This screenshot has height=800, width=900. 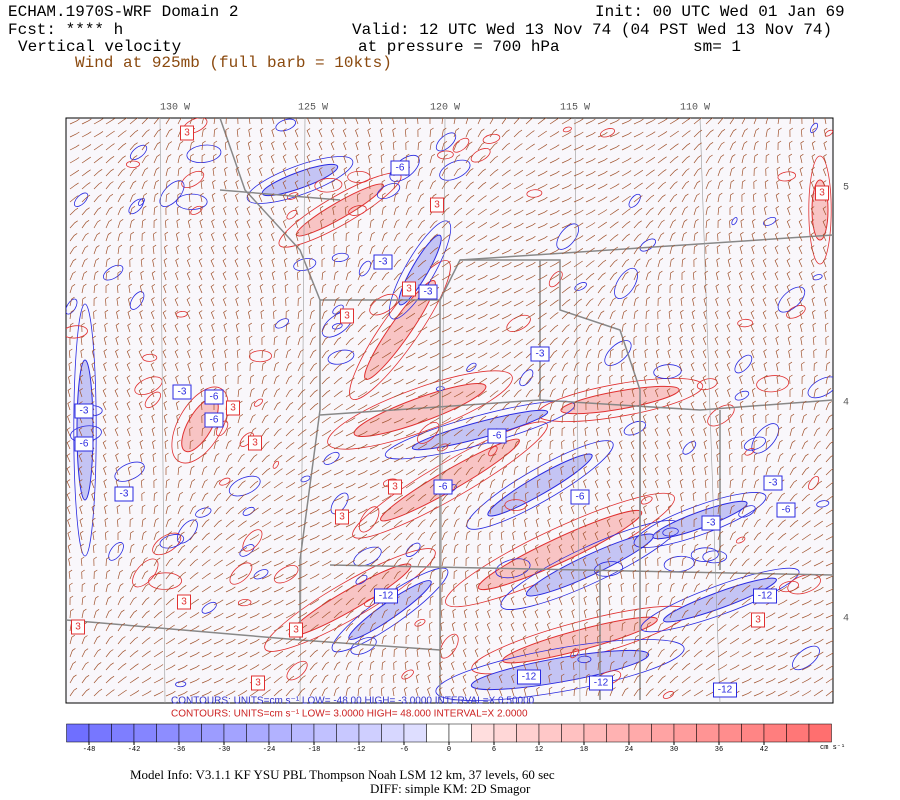 I want to click on boundary, so click(x=370, y=645).